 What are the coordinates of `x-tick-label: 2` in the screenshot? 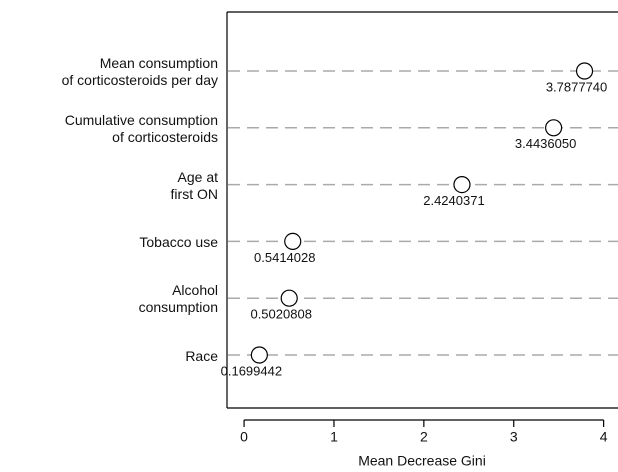 It's located at (424, 437).